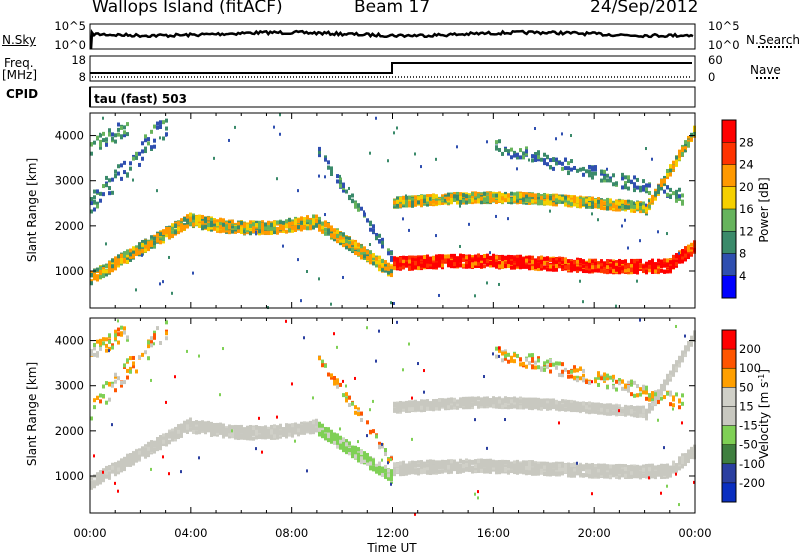  What do you see at coordinates (19, 63) in the screenshot?
I see `freq-label: Freq.` at bounding box center [19, 63].